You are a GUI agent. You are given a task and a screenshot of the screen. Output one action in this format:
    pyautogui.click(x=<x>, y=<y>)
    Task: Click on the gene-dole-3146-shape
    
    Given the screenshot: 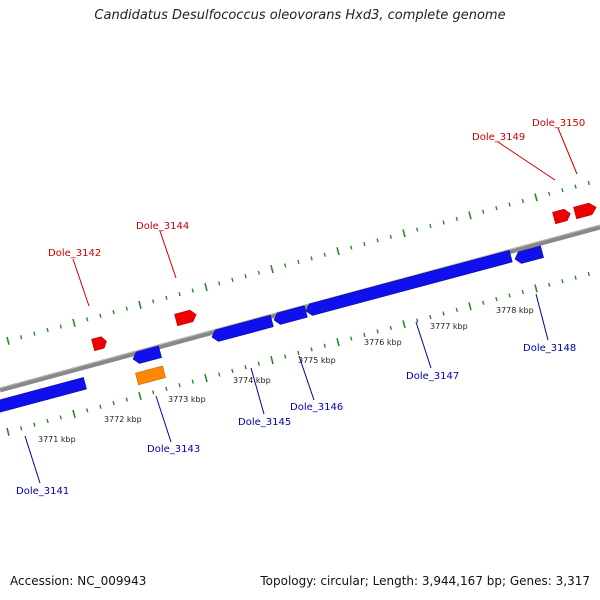 What is the action you would take?
    pyautogui.click(x=290, y=315)
    